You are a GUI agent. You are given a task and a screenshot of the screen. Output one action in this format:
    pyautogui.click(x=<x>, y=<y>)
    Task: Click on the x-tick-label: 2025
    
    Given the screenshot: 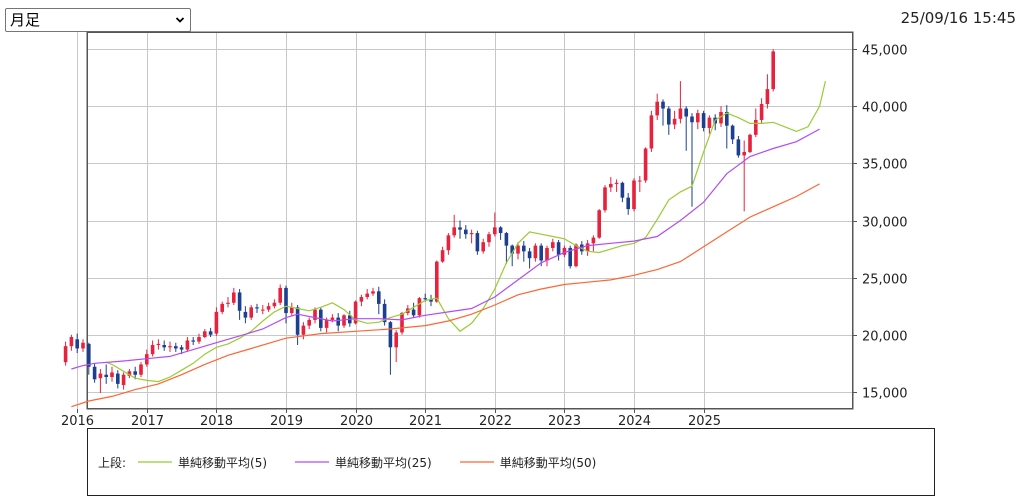 What is the action you would take?
    pyautogui.click(x=704, y=419)
    